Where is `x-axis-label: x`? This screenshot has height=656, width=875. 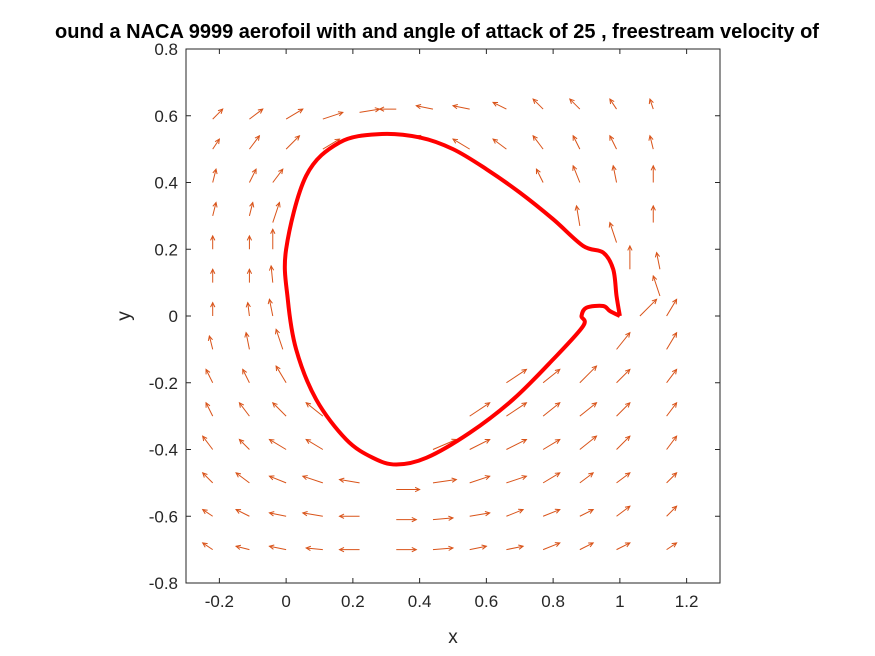
x-axis-label: x is located at coordinates (453, 637).